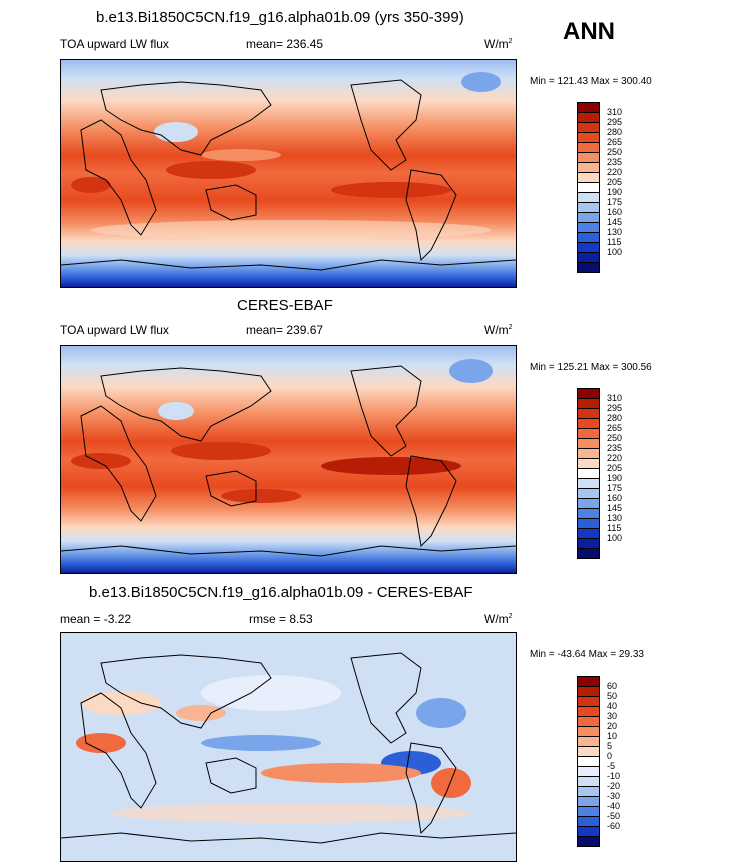 The height and width of the screenshot is (866, 733). Describe the element at coordinates (612, 696) in the screenshot. I see `panel3-colorbar-tick-label: 50` at that location.